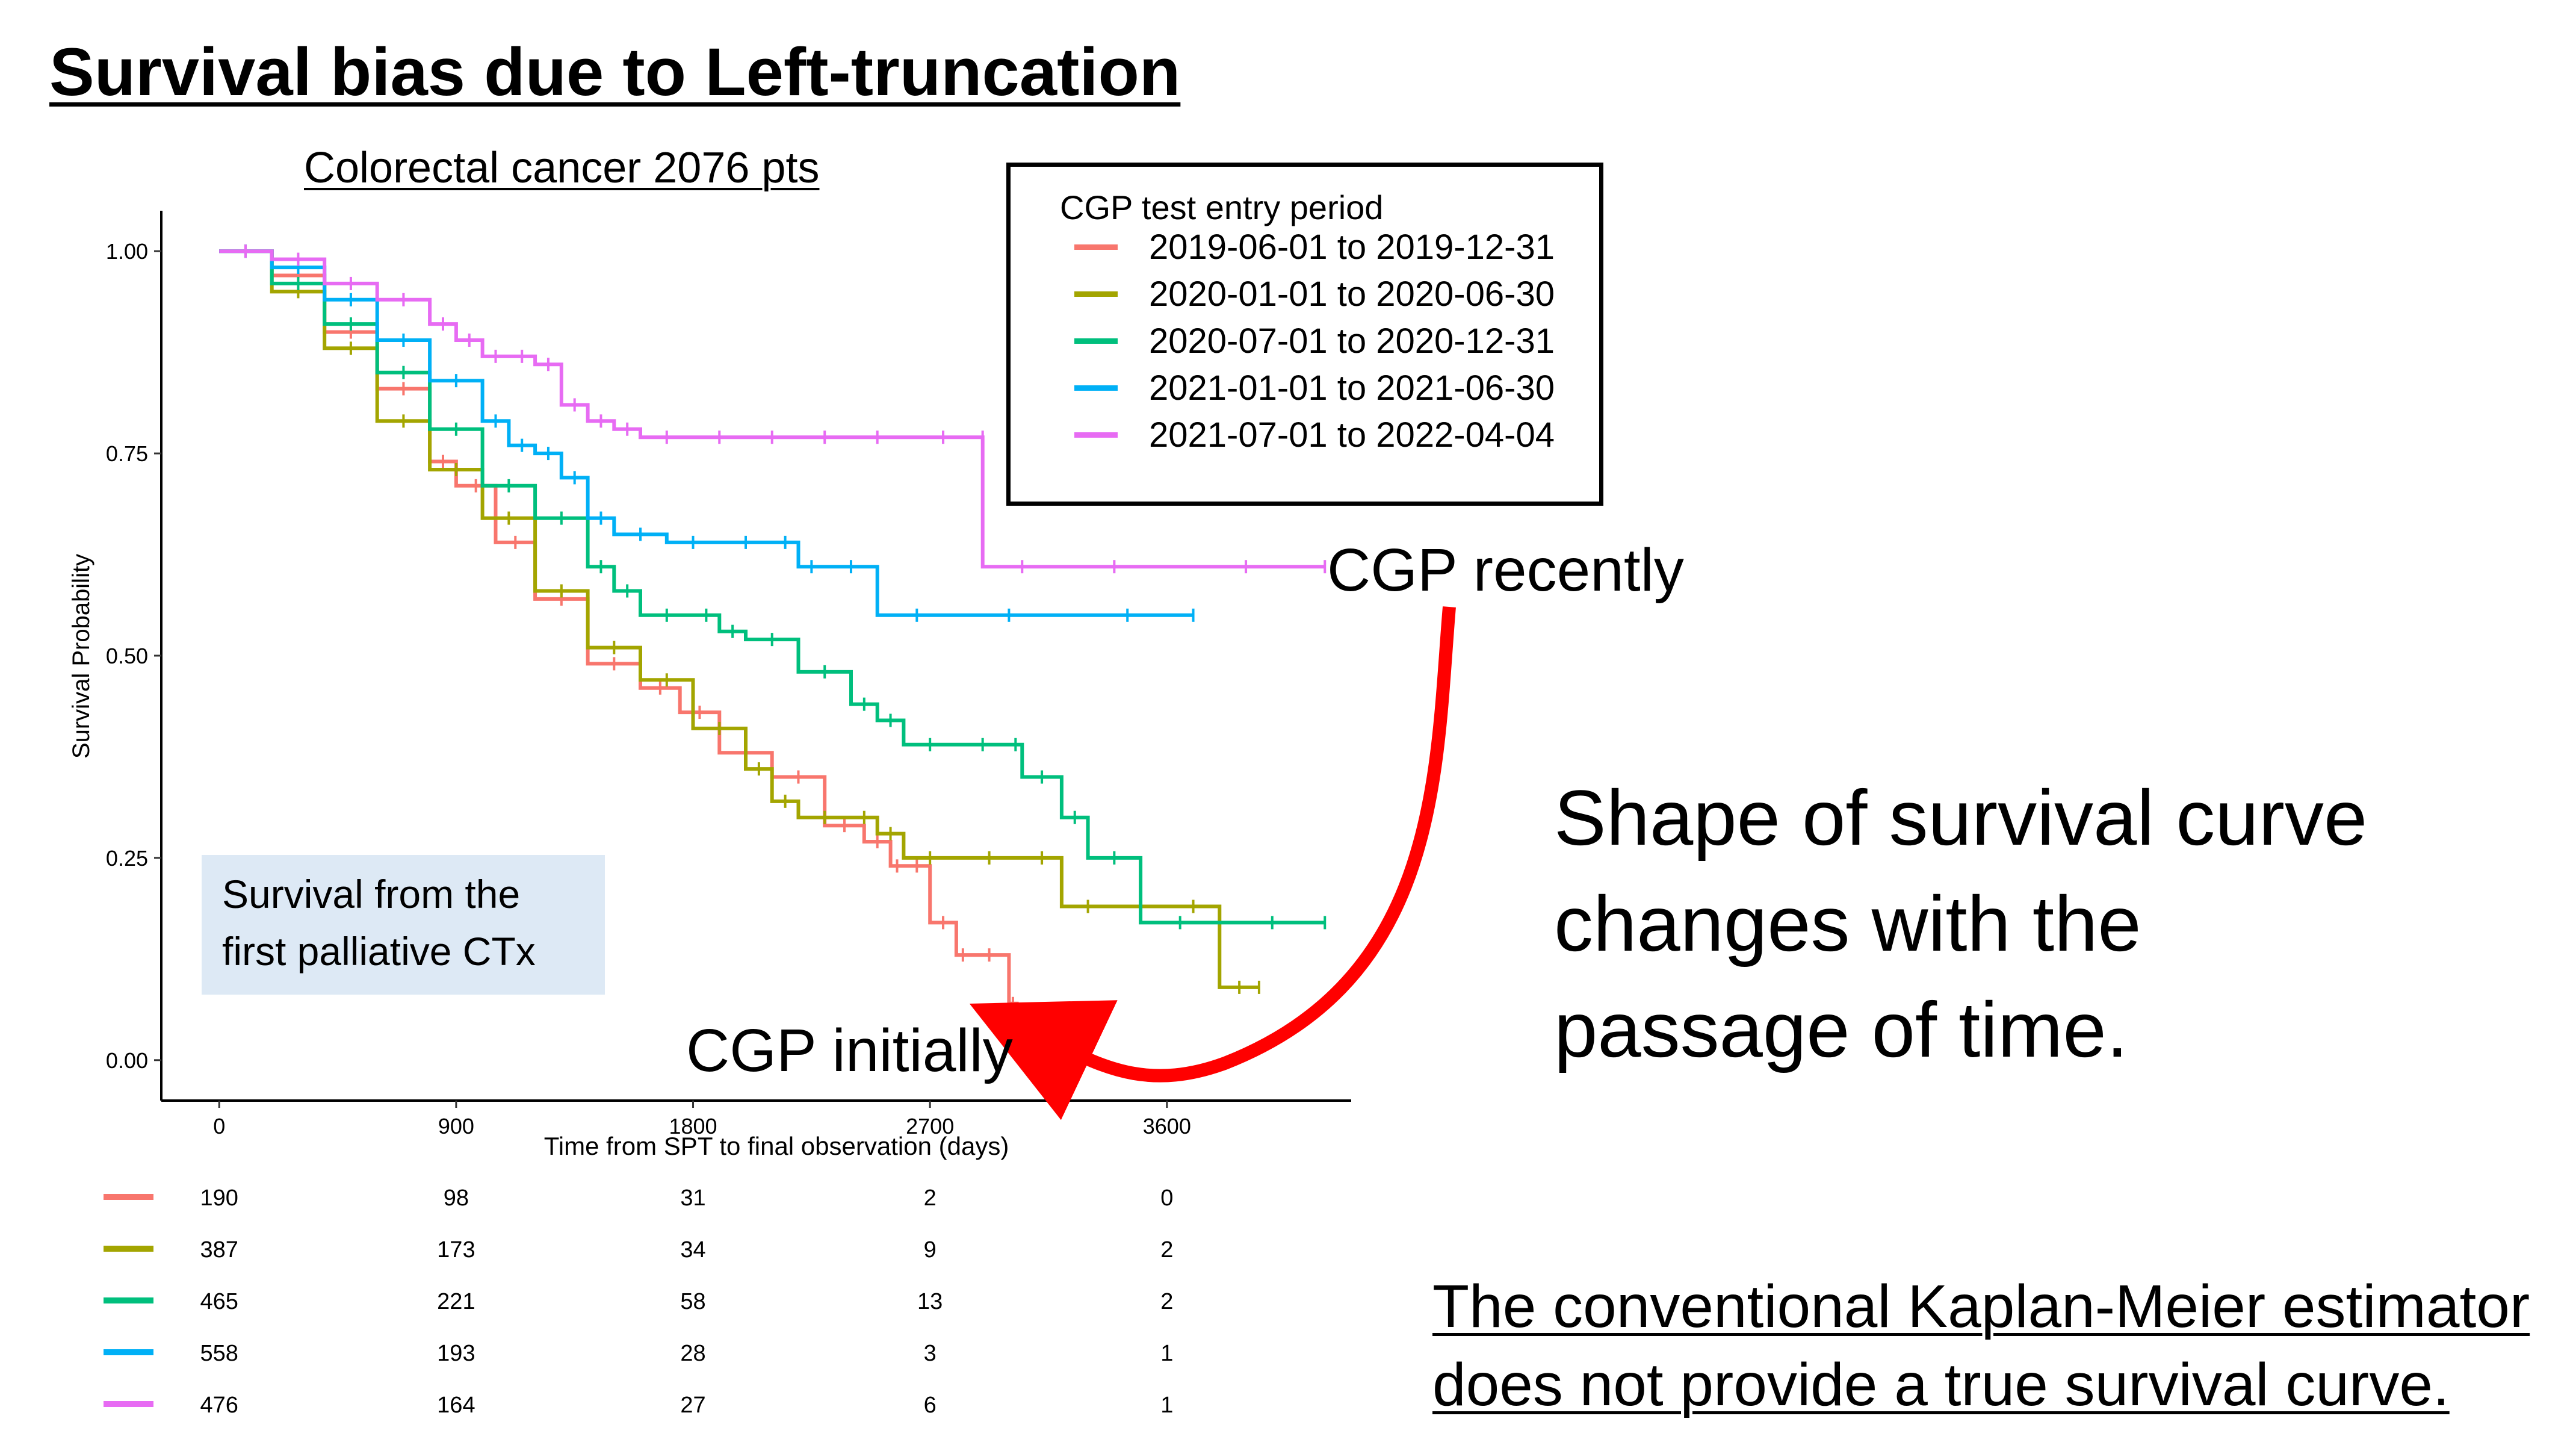  What do you see at coordinates (1847, 924) in the screenshot?
I see `statement-line: changes with the` at bounding box center [1847, 924].